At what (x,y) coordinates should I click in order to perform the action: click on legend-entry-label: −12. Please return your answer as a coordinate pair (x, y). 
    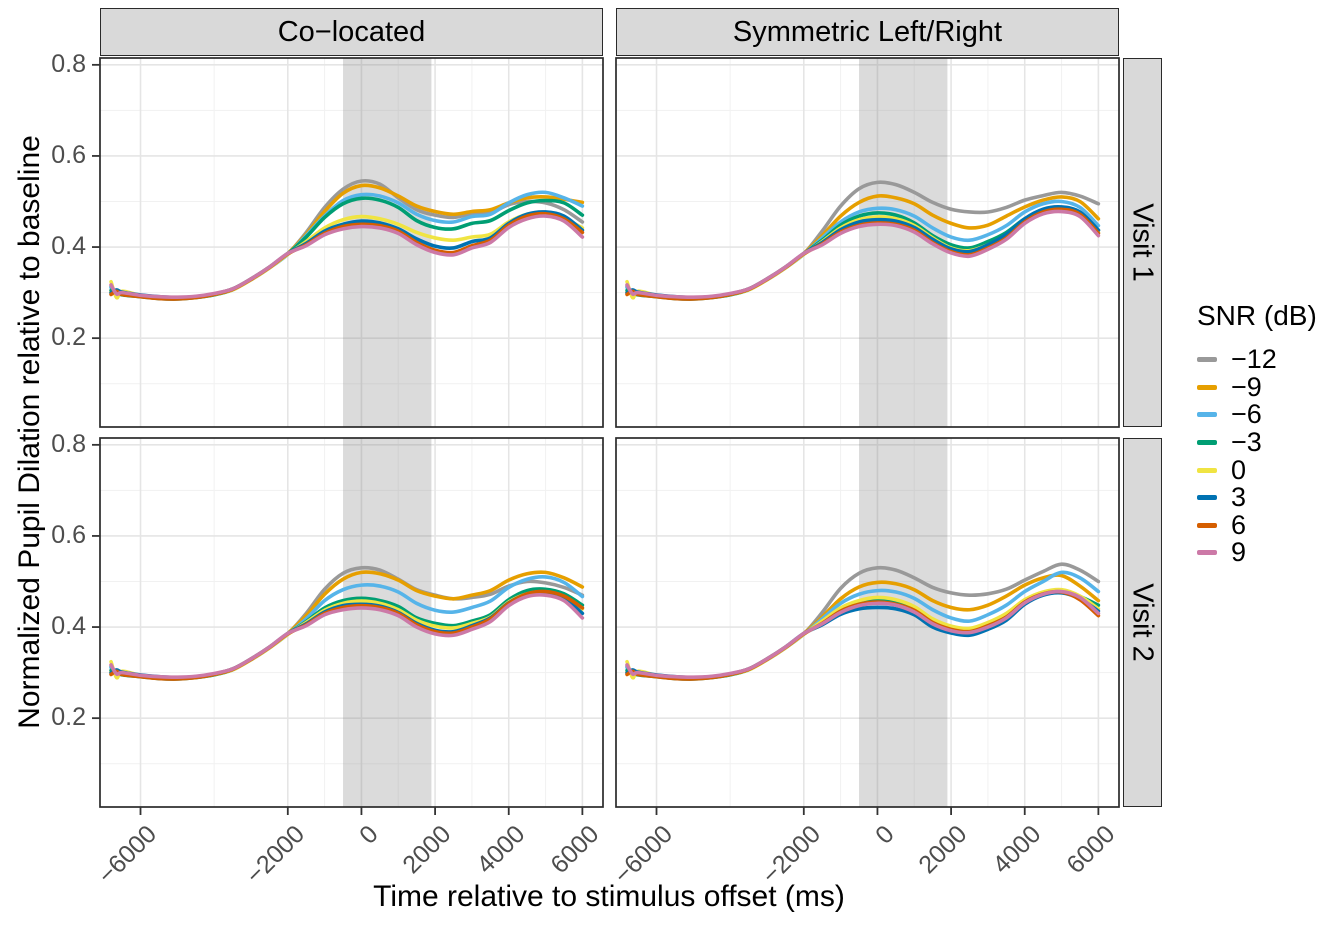
    Looking at the image, I should click on (1254, 359).